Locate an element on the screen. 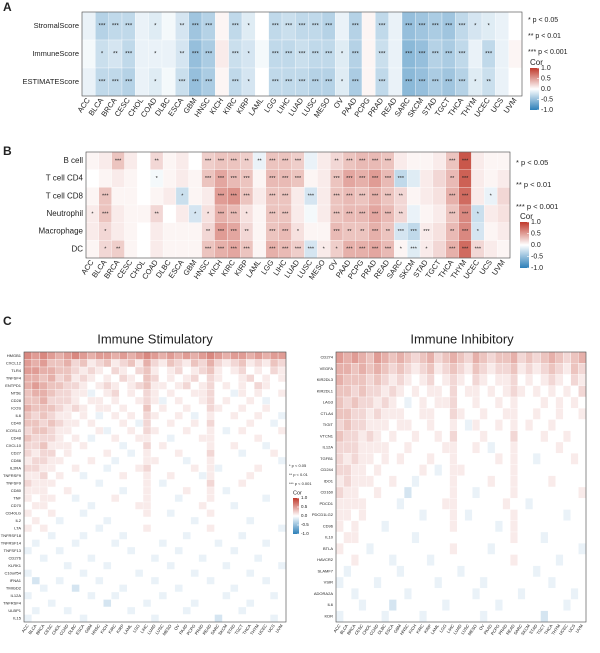 The width and height of the screenshot is (600, 653). significance-note: ** p < 0.01 is located at coordinates (533, 184).